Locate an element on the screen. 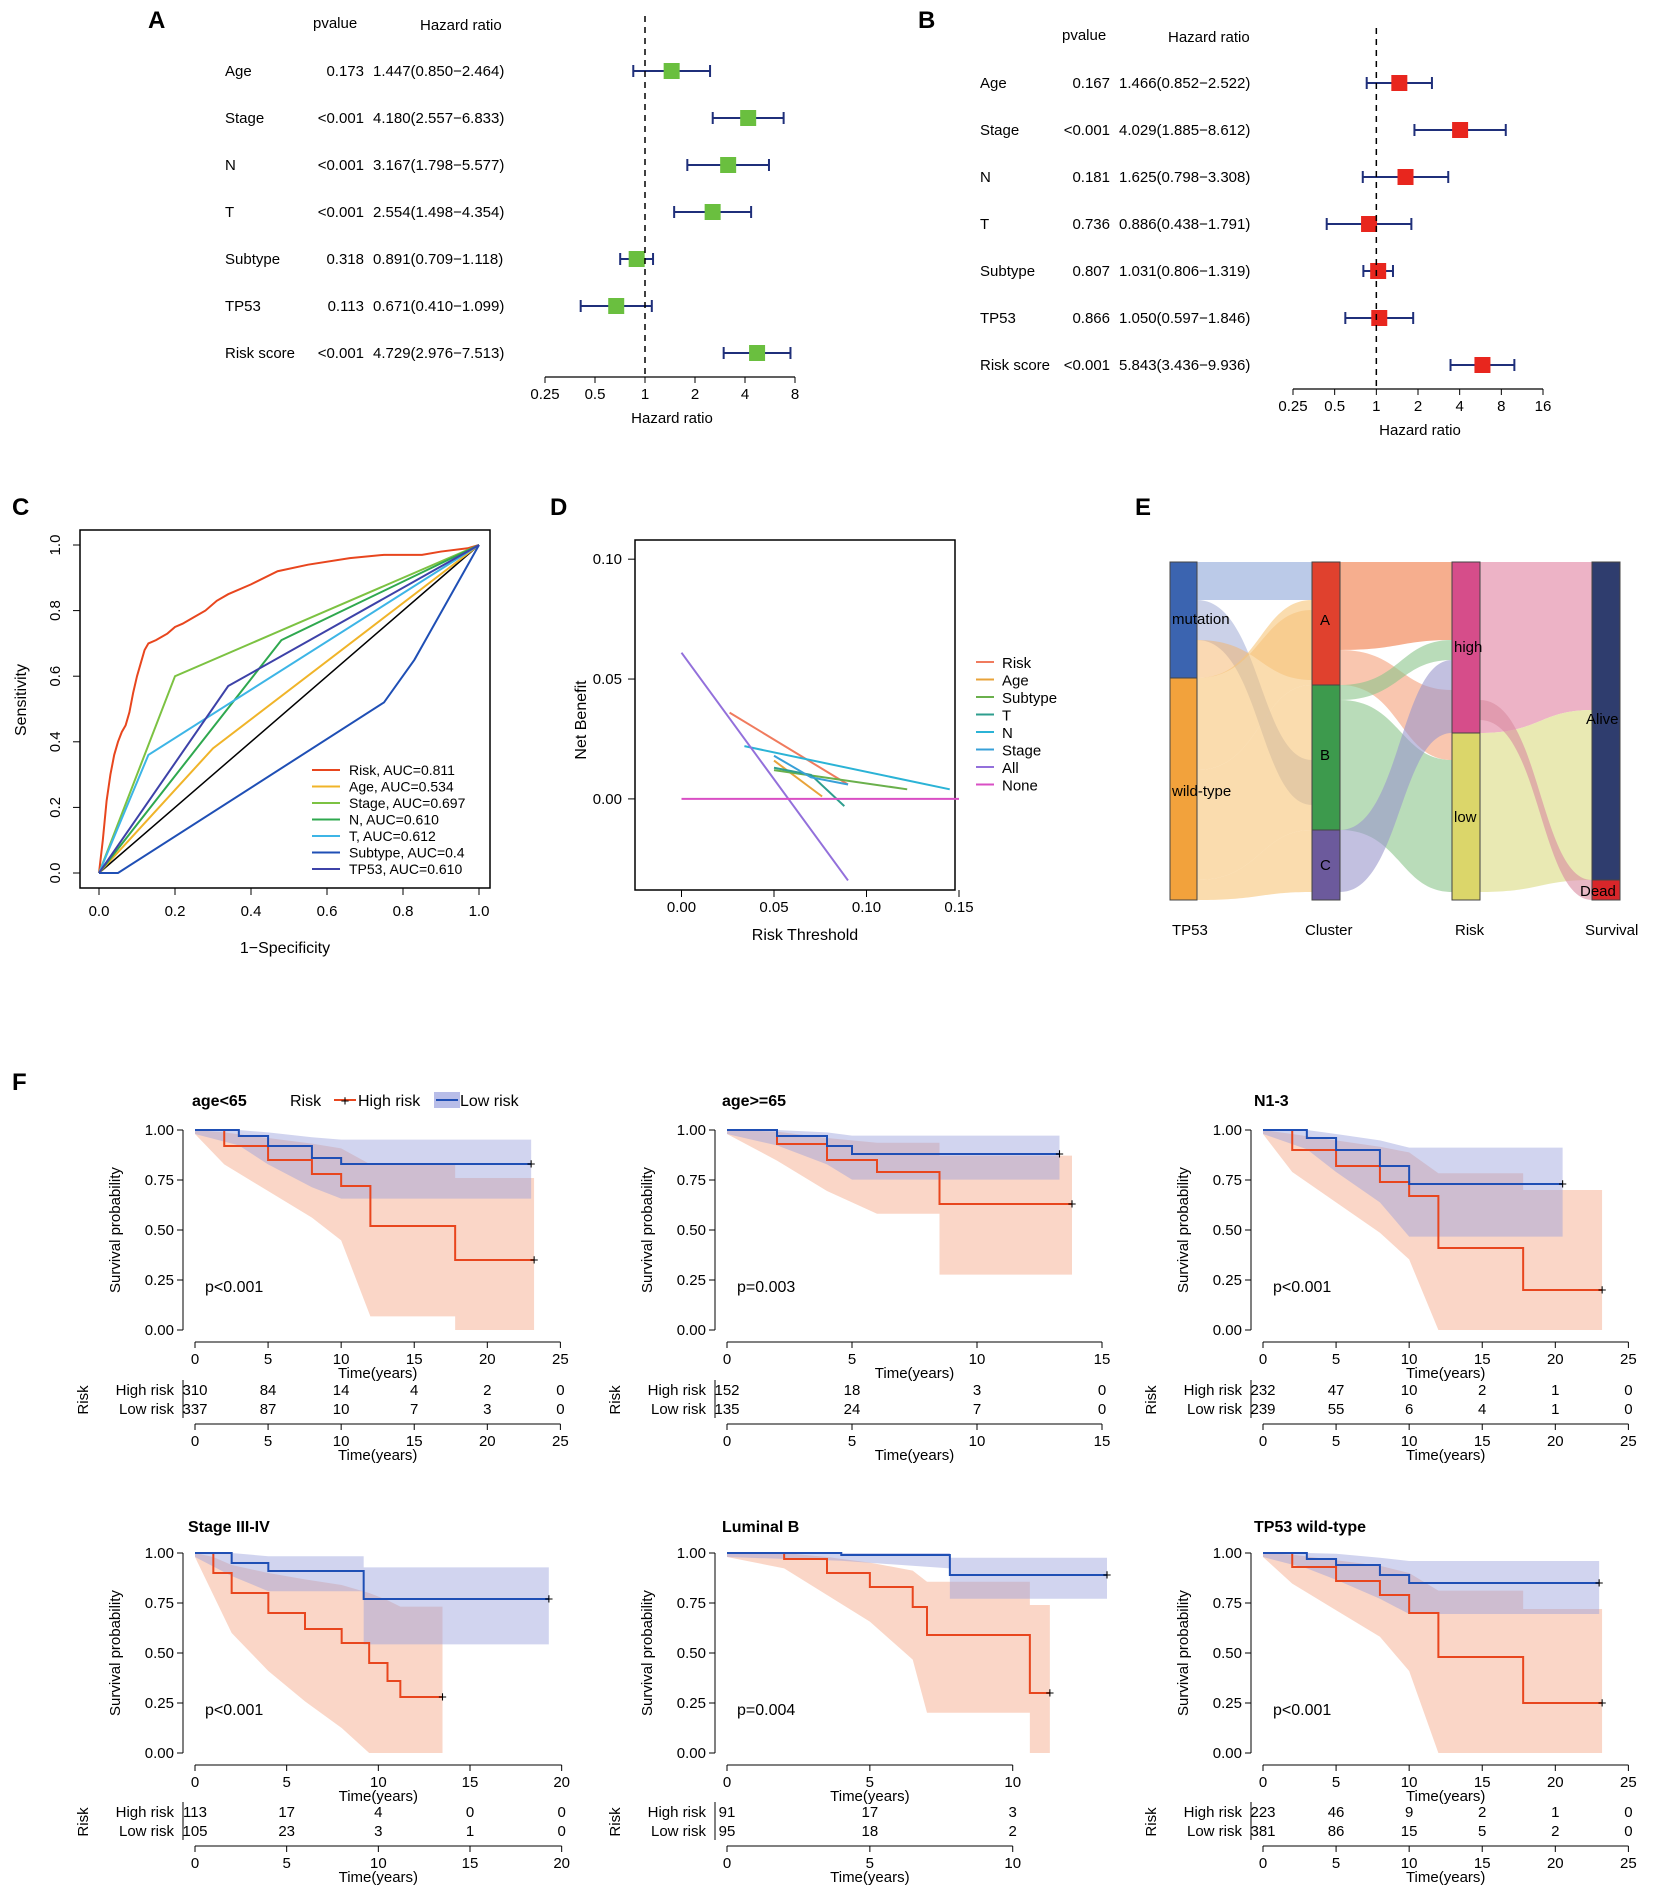 The image size is (1653, 1899). survival-x-tick-label: 15 is located at coordinates (1482, 1782).